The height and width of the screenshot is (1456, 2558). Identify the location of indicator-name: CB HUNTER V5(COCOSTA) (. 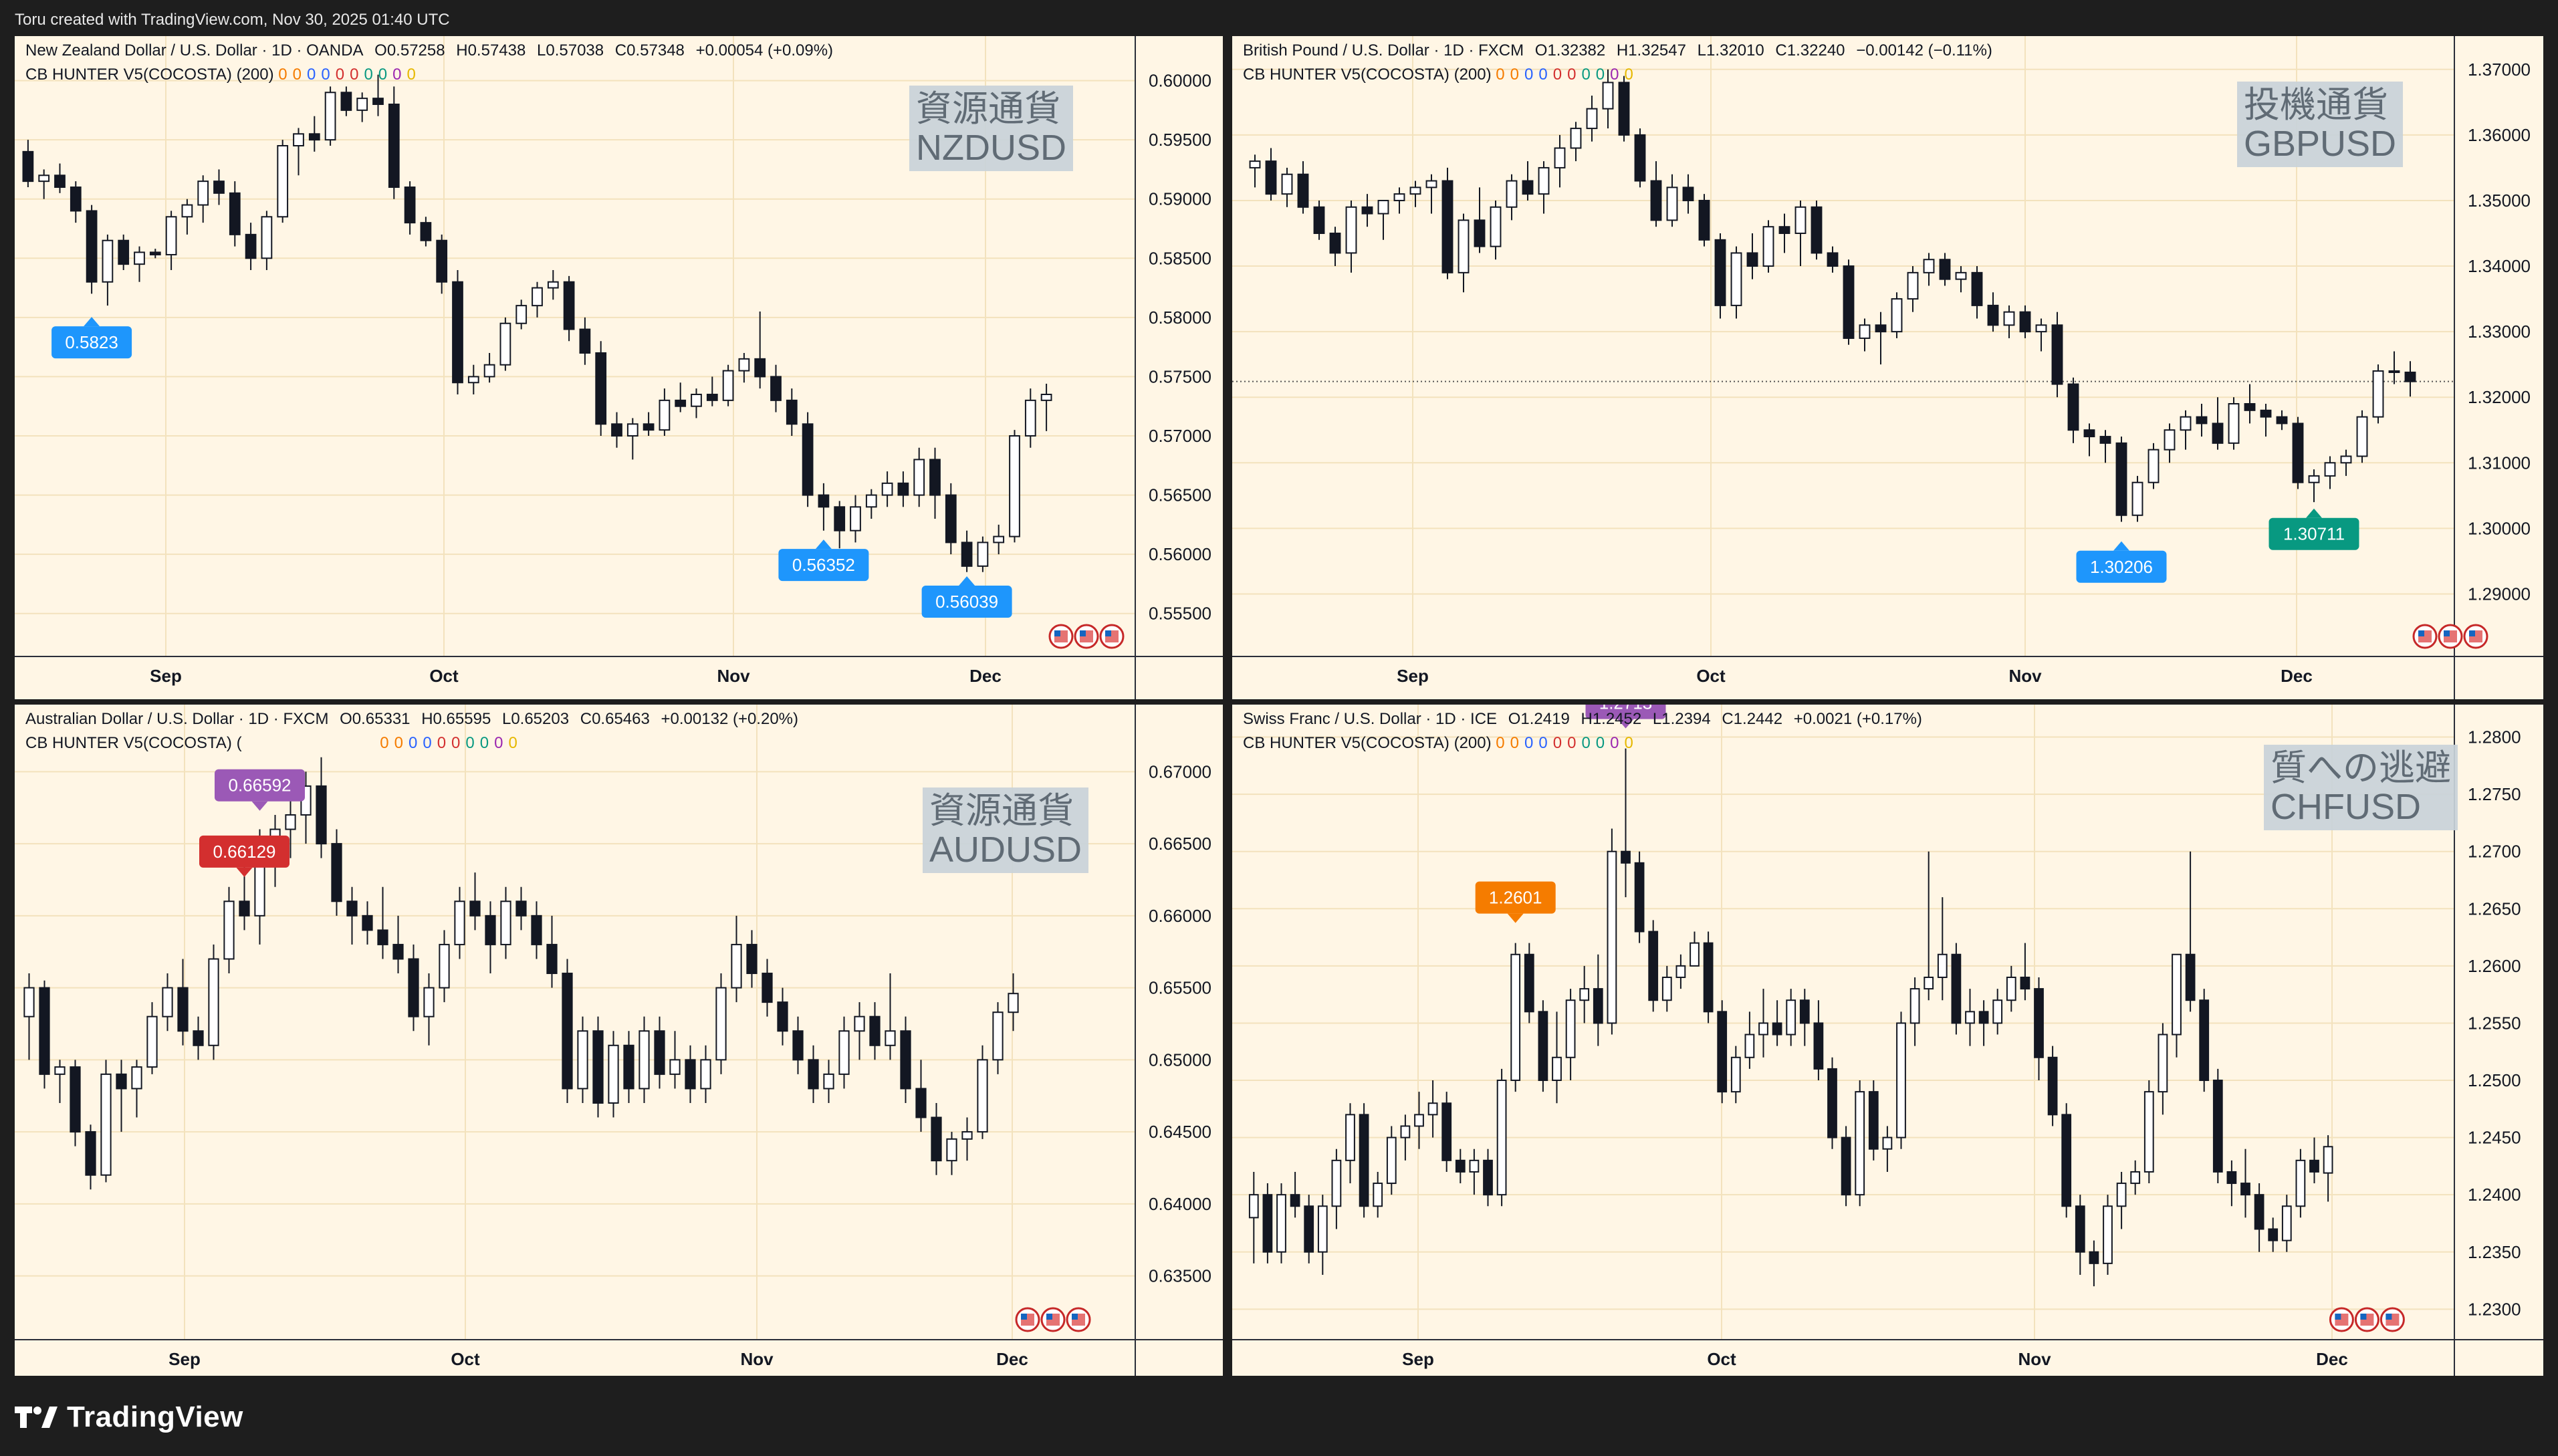
(133, 743).